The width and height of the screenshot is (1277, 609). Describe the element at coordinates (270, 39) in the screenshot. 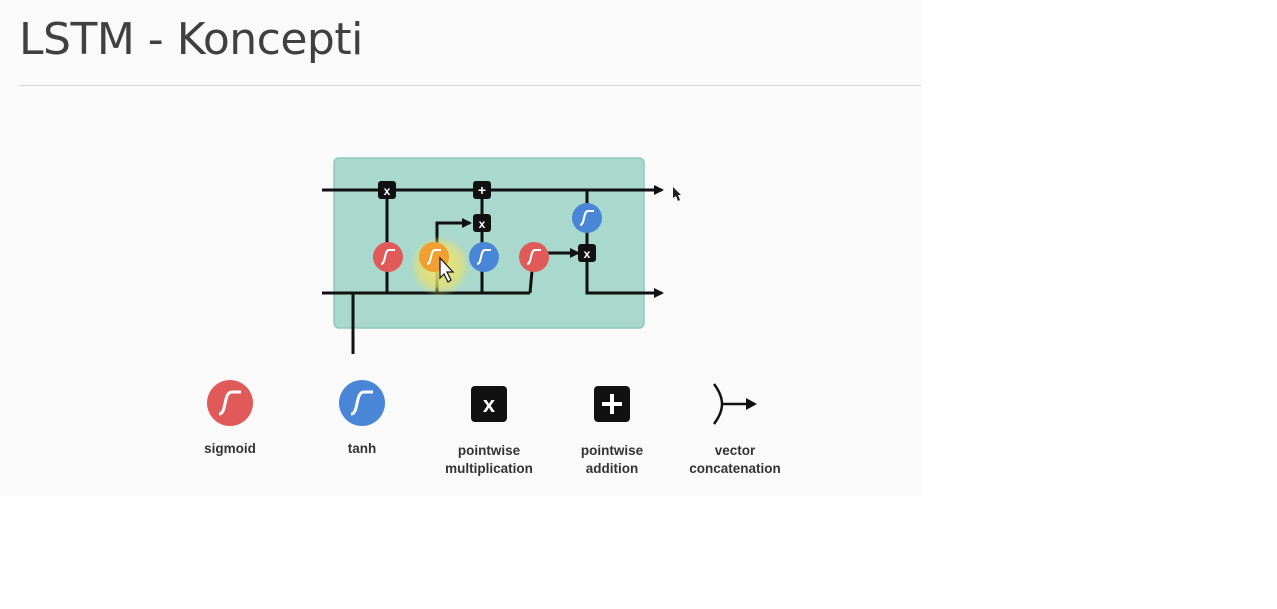

I see `title-sub: Koncepti` at that location.